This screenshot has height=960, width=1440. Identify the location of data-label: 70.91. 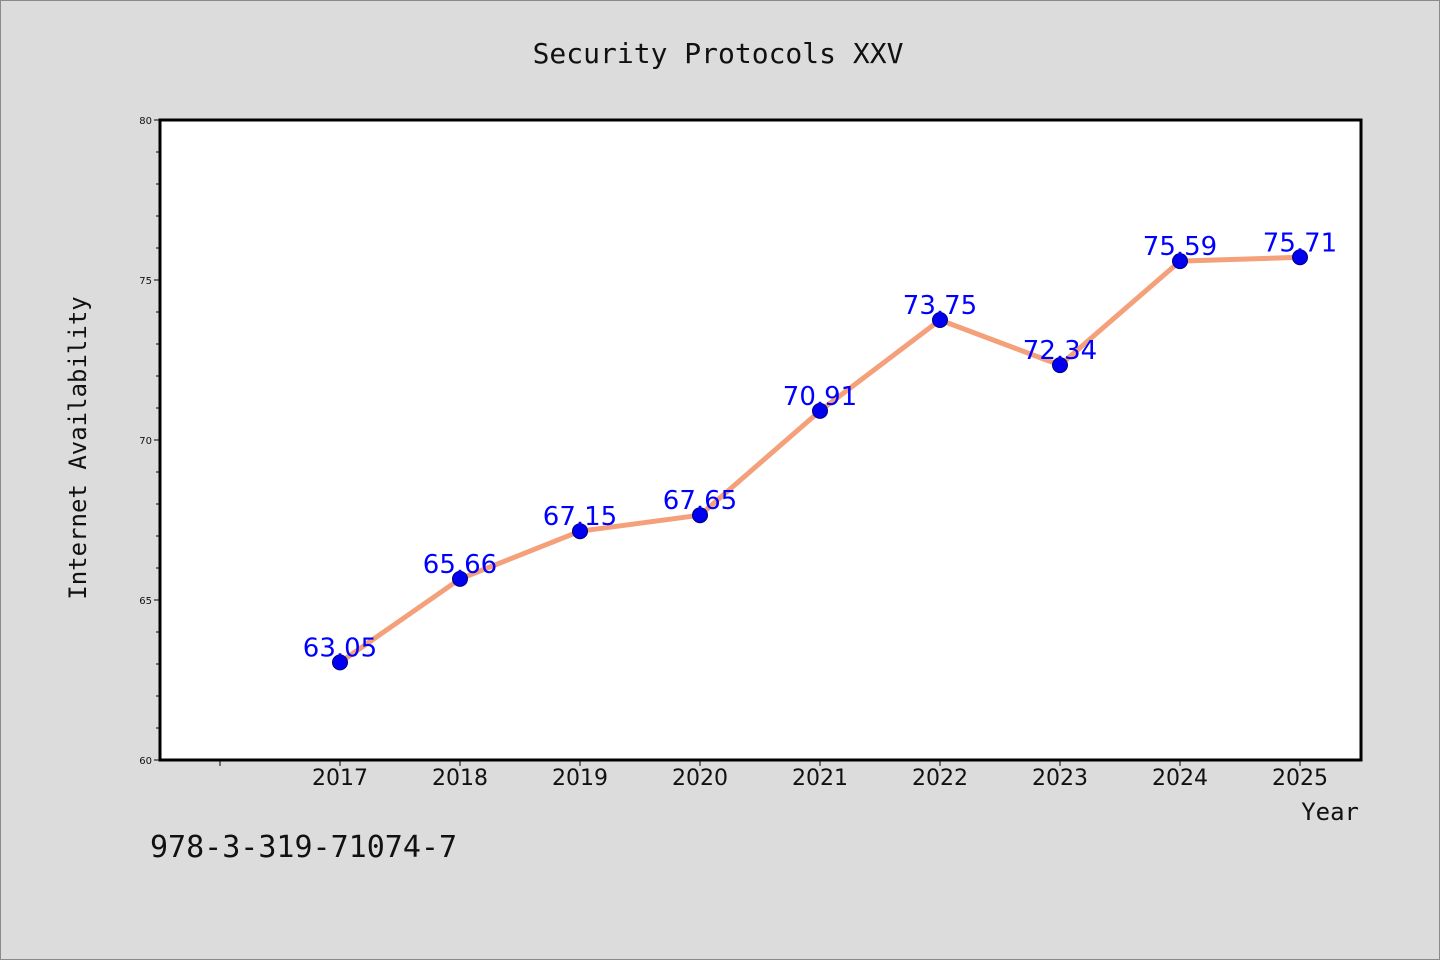
(820, 397).